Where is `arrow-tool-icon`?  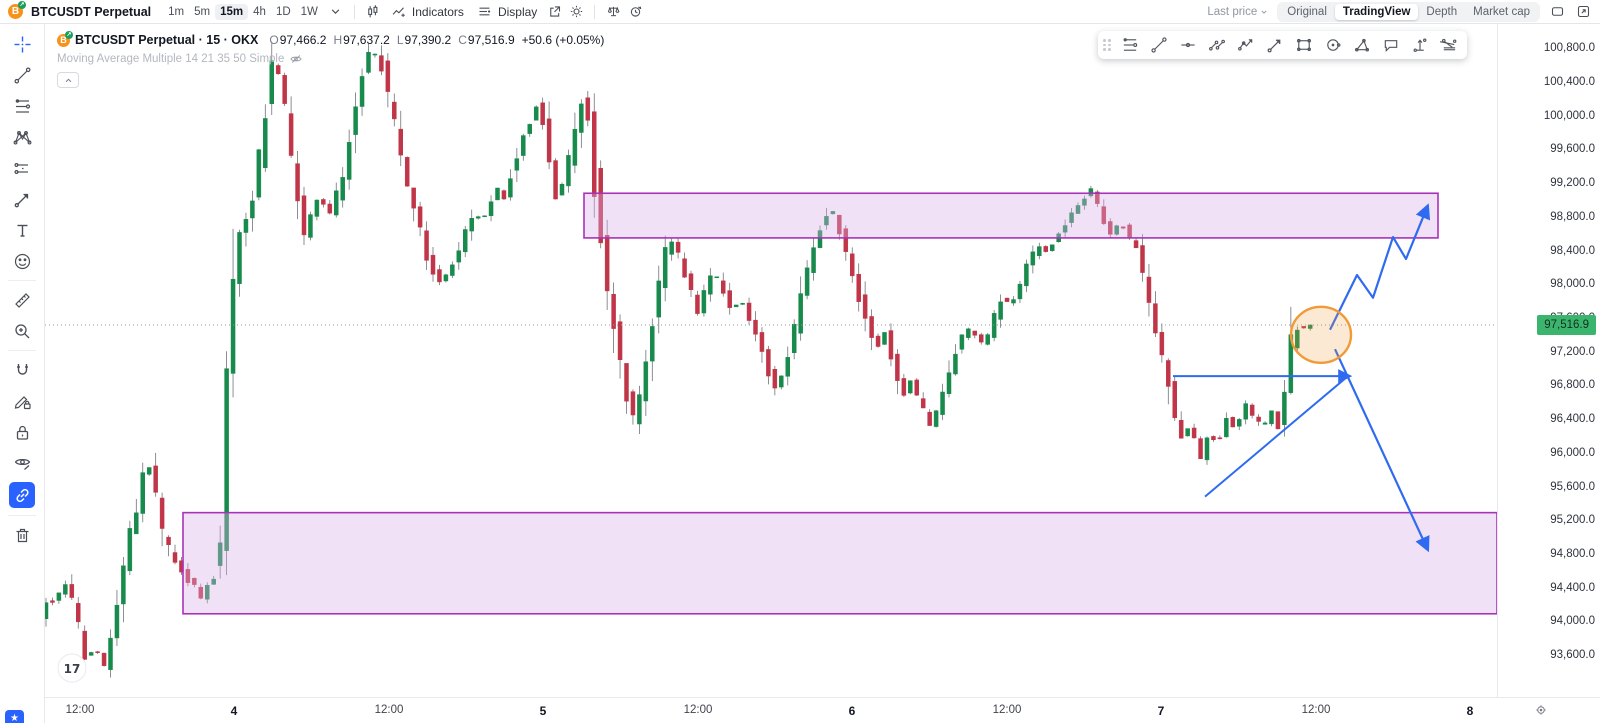 arrow-tool-icon is located at coordinates (22, 199).